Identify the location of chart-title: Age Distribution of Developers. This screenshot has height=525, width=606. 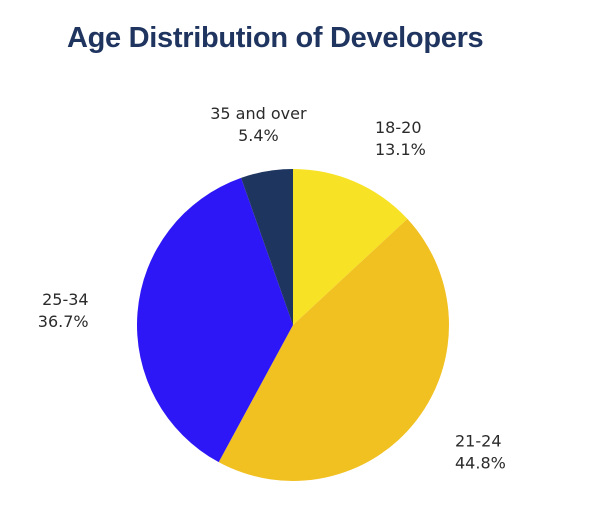
(275, 38).